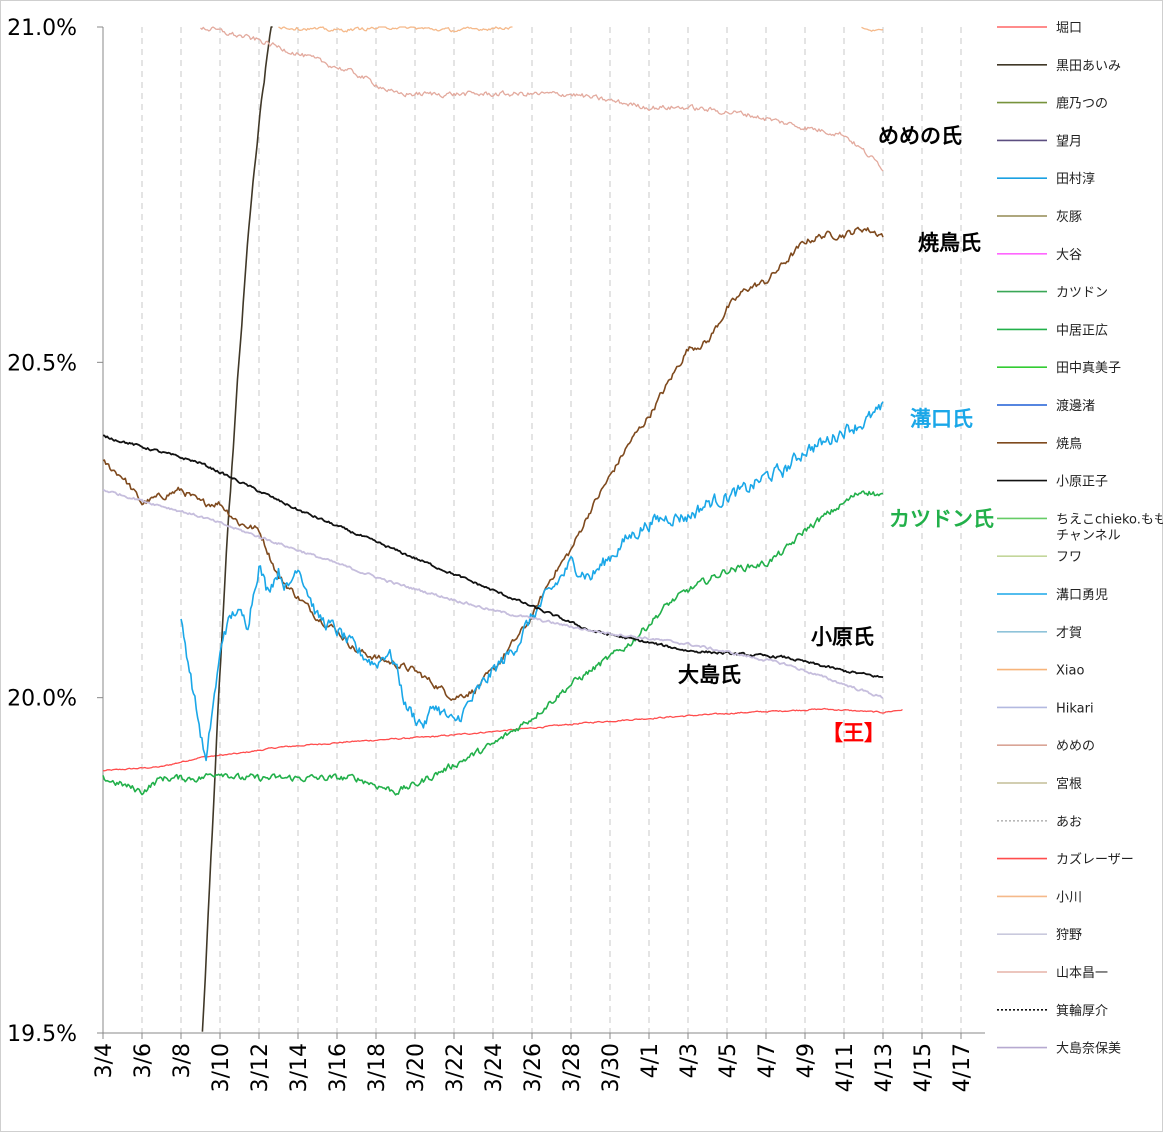 This screenshot has width=1163, height=1132. What do you see at coordinates (1069, 935) in the screenshot?
I see `legend-label: 狩野` at bounding box center [1069, 935].